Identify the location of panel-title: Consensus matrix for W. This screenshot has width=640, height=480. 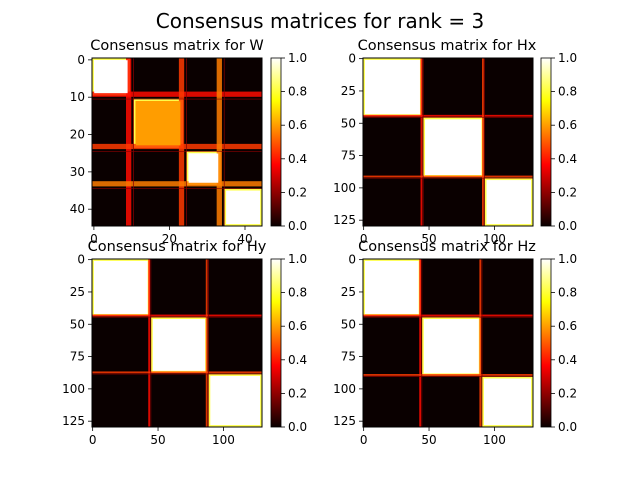
(177, 46).